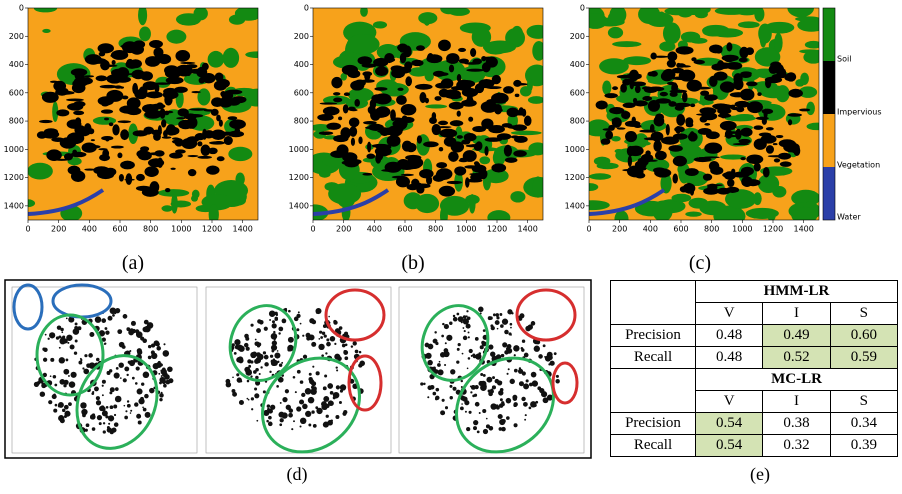  I want to click on caption: (b), so click(413, 263).